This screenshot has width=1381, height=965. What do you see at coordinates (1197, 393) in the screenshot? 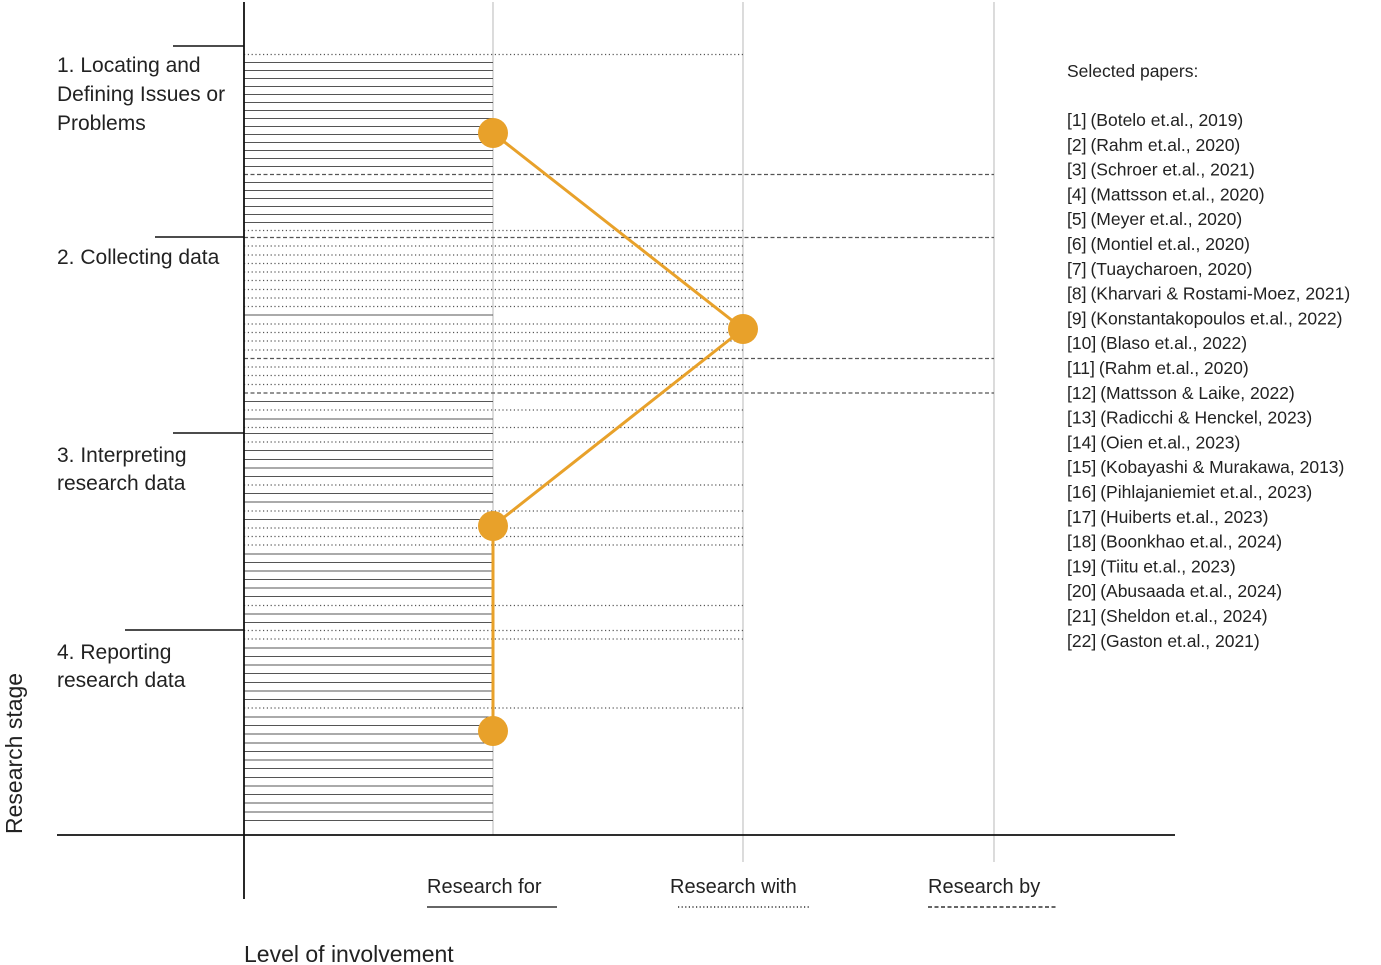
I see `paper-citation: (Mattsson & Laike, 2022)` at bounding box center [1197, 393].